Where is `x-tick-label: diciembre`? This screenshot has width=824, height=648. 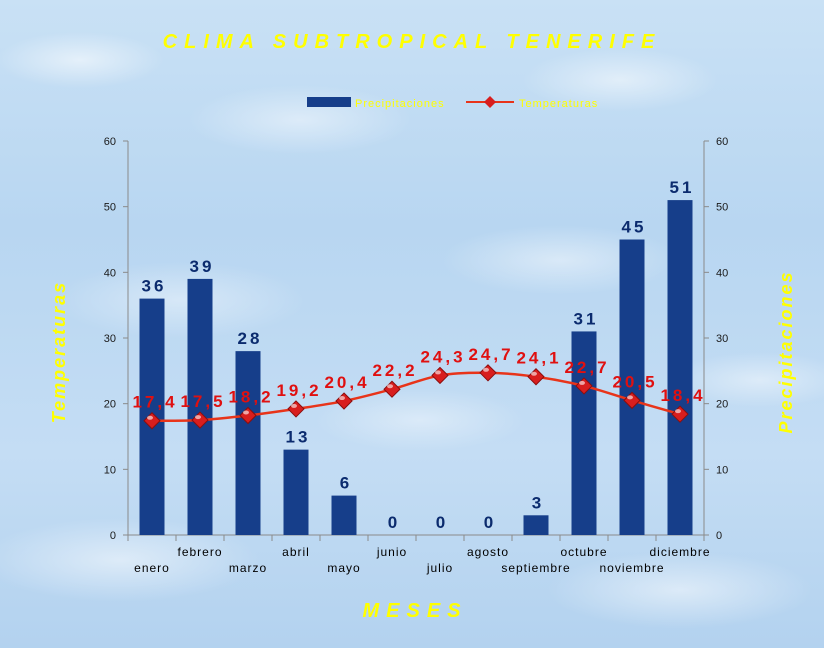 x-tick-label: diciembre is located at coordinates (679, 552).